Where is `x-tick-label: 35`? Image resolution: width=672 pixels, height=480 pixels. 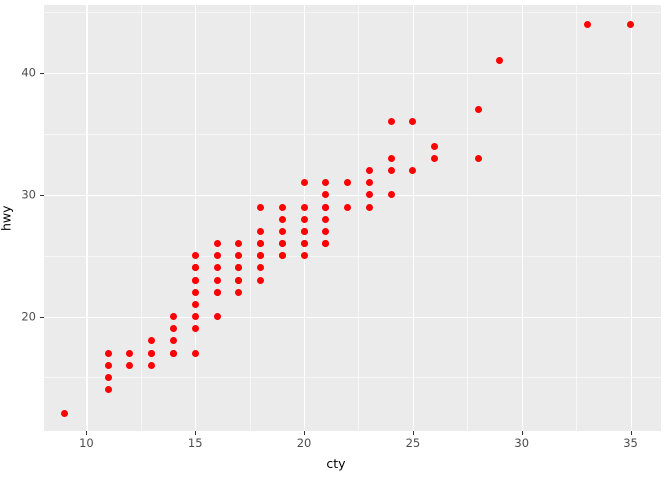 x-tick-label: 35 is located at coordinates (630, 443).